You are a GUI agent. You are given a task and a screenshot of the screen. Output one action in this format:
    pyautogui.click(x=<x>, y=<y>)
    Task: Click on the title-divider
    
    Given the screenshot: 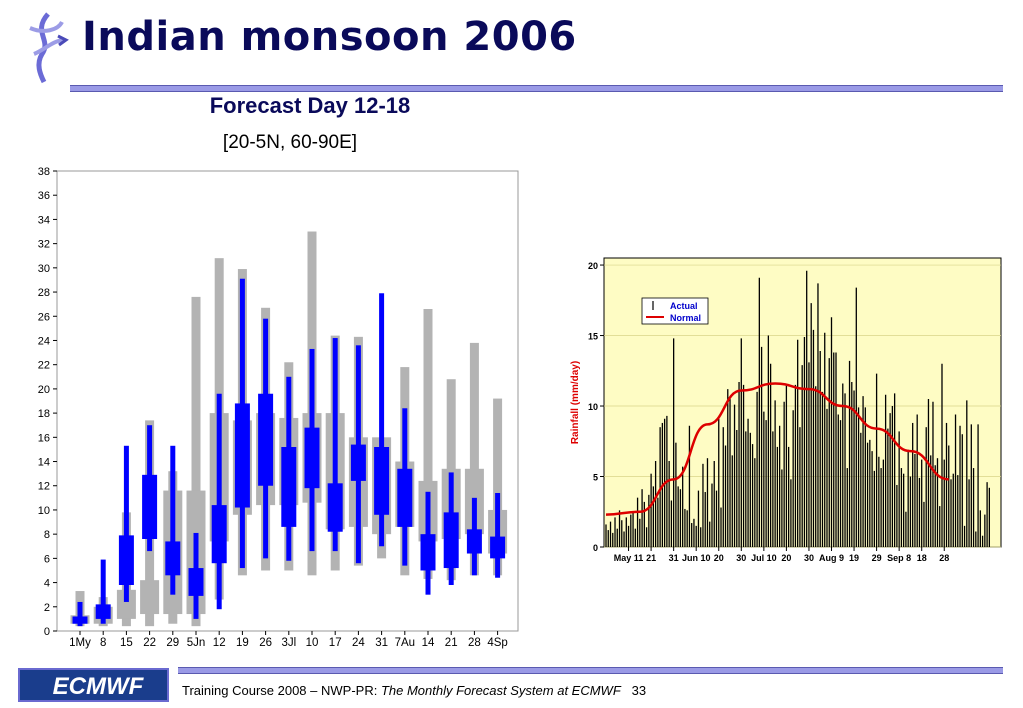 What is the action you would take?
    pyautogui.click(x=536, y=88)
    